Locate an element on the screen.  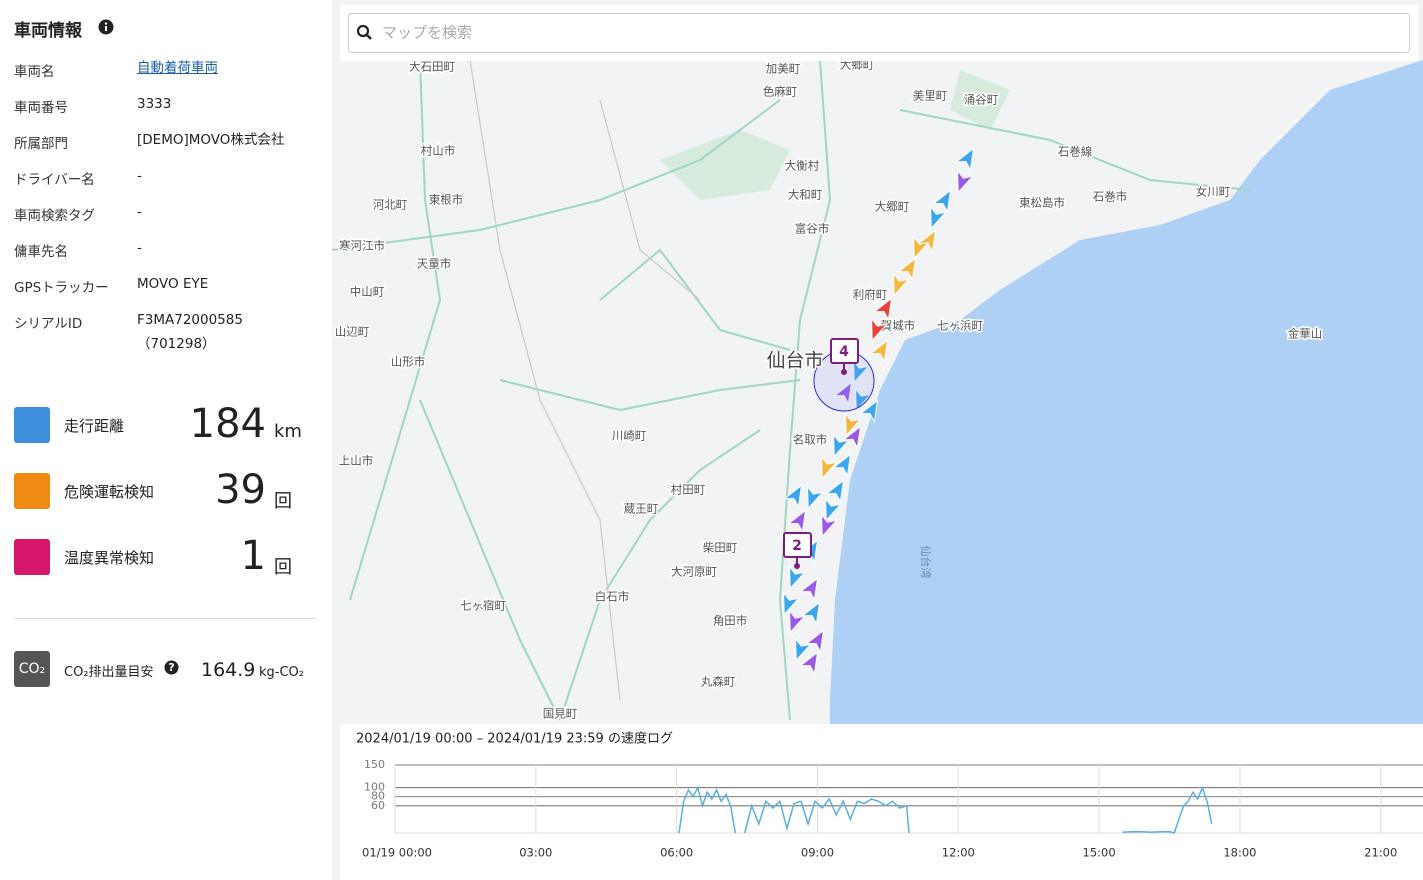
x-tick-label: 03:00 is located at coordinates (535, 853).